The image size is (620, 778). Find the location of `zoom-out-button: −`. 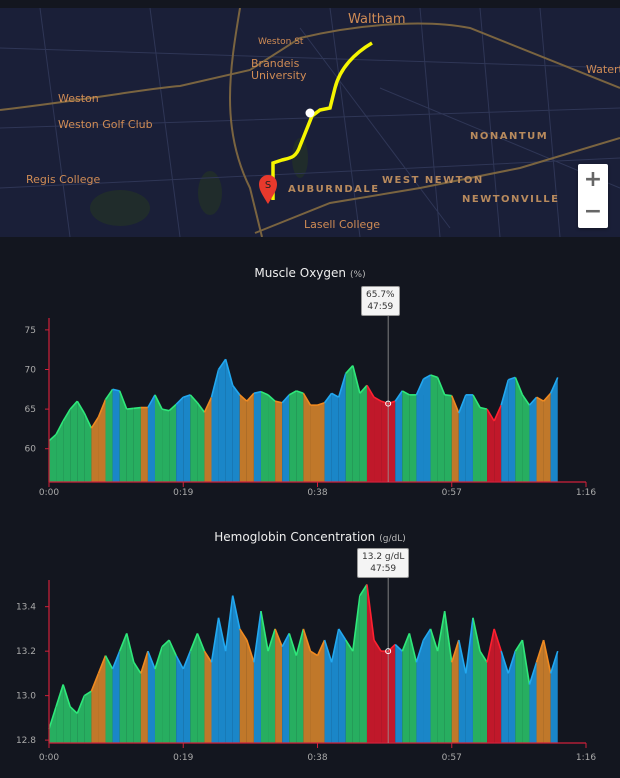

zoom-out-button: − is located at coordinates (593, 211).